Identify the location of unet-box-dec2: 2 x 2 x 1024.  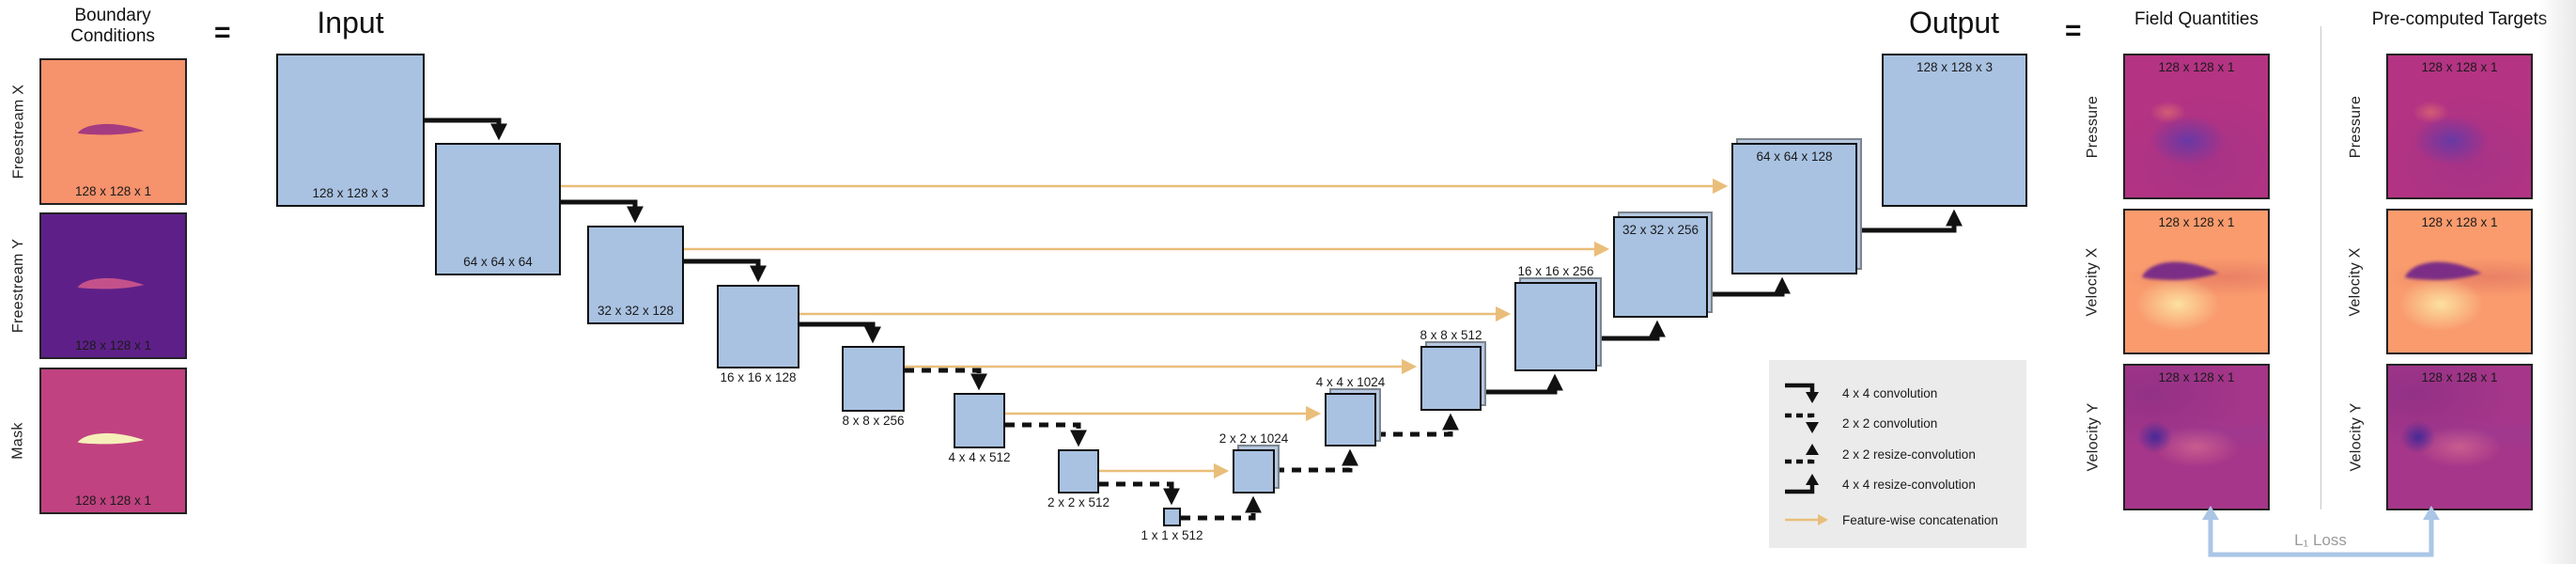
(1253, 462).